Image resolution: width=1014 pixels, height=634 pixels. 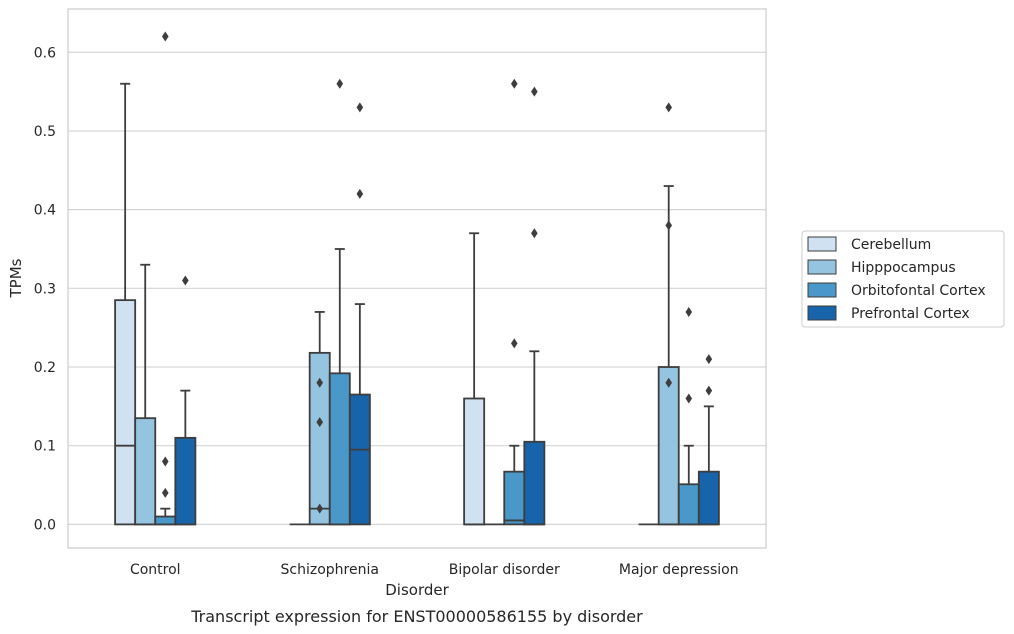 I want to click on y-axis-label: TPMs, so click(x=16, y=278).